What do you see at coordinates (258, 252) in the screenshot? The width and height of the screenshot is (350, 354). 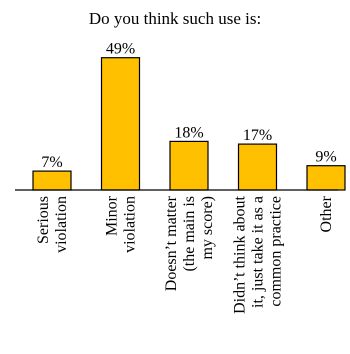 I see `category-label-3-line-1: it, just take it as a` at bounding box center [258, 252].